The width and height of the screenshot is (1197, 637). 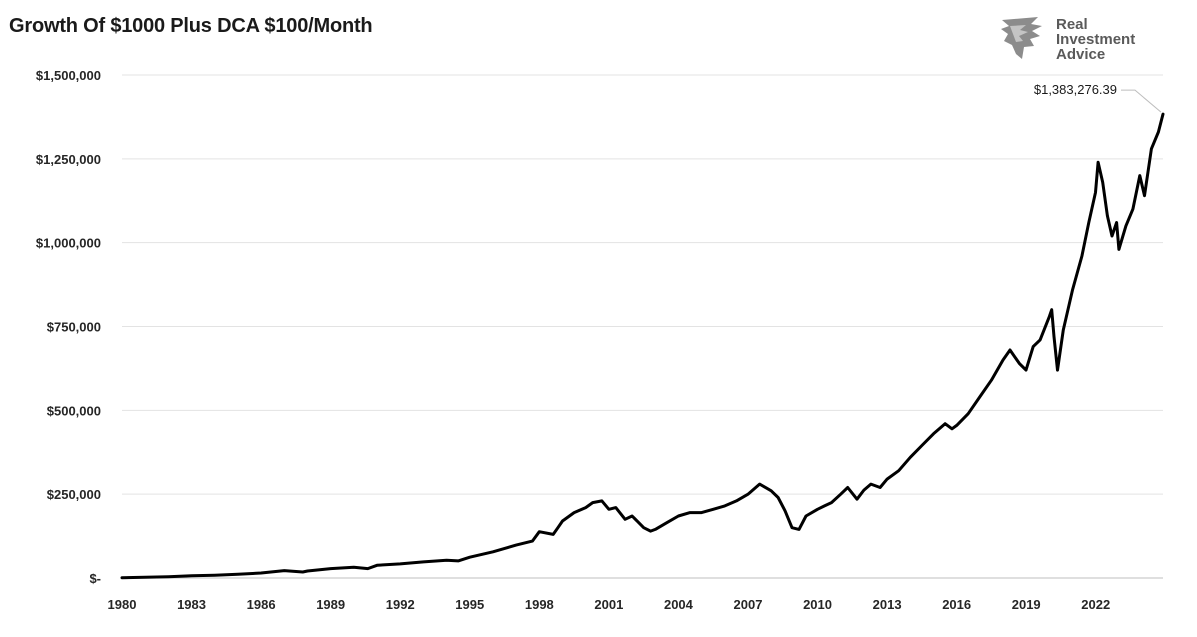 What do you see at coordinates (68, 75) in the screenshot?
I see `y-tick-label: $1,500,000` at bounding box center [68, 75].